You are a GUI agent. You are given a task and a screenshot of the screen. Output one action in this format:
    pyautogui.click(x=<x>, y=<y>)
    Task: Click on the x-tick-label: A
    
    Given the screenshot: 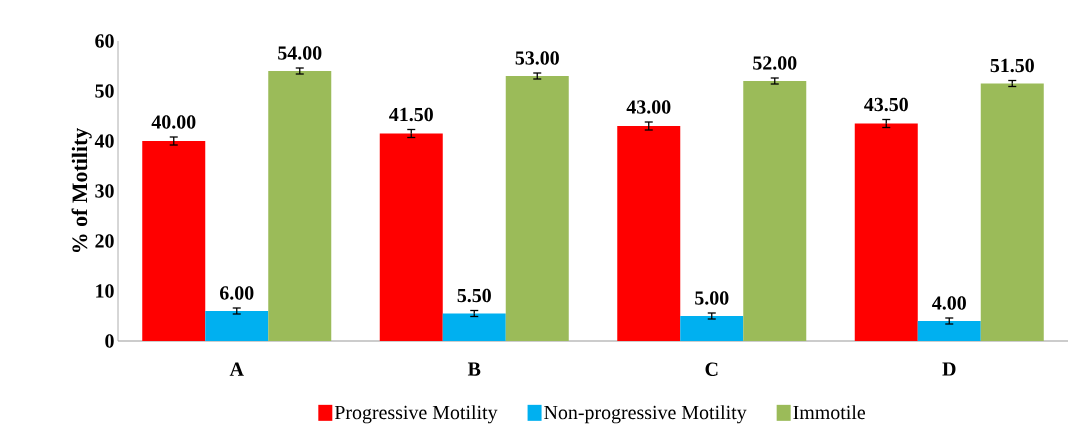 What is the action you would take?
    pyautogui.click(x=236, y=369)
    